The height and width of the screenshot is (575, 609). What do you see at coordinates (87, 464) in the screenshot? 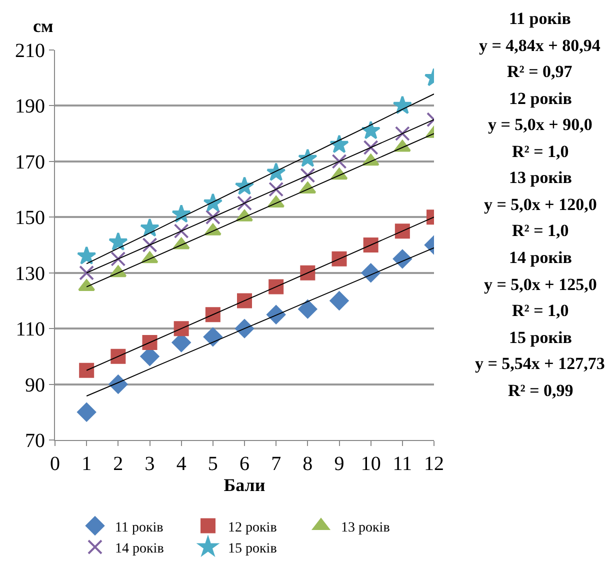
I see `x-tick-label: 1` at bounding box center [87, 464].